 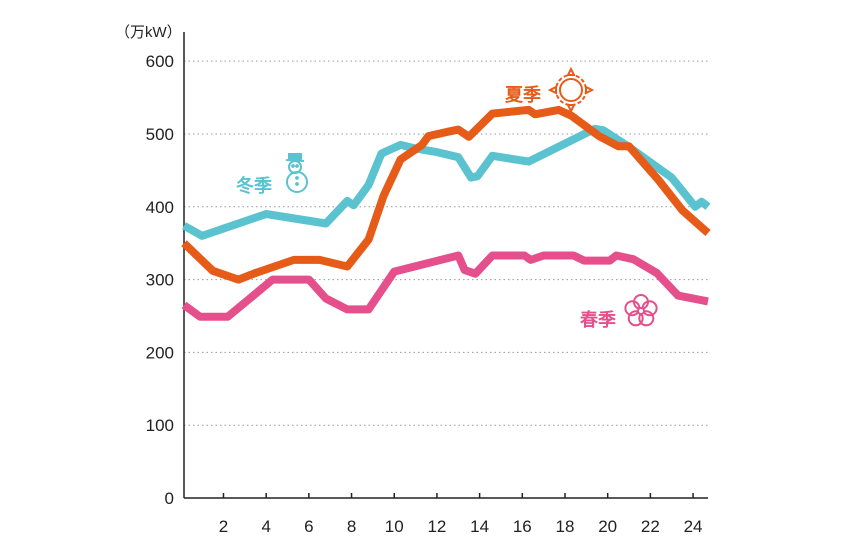 I want to click on series-label-spring: 春季, so click(x=598, y=320).